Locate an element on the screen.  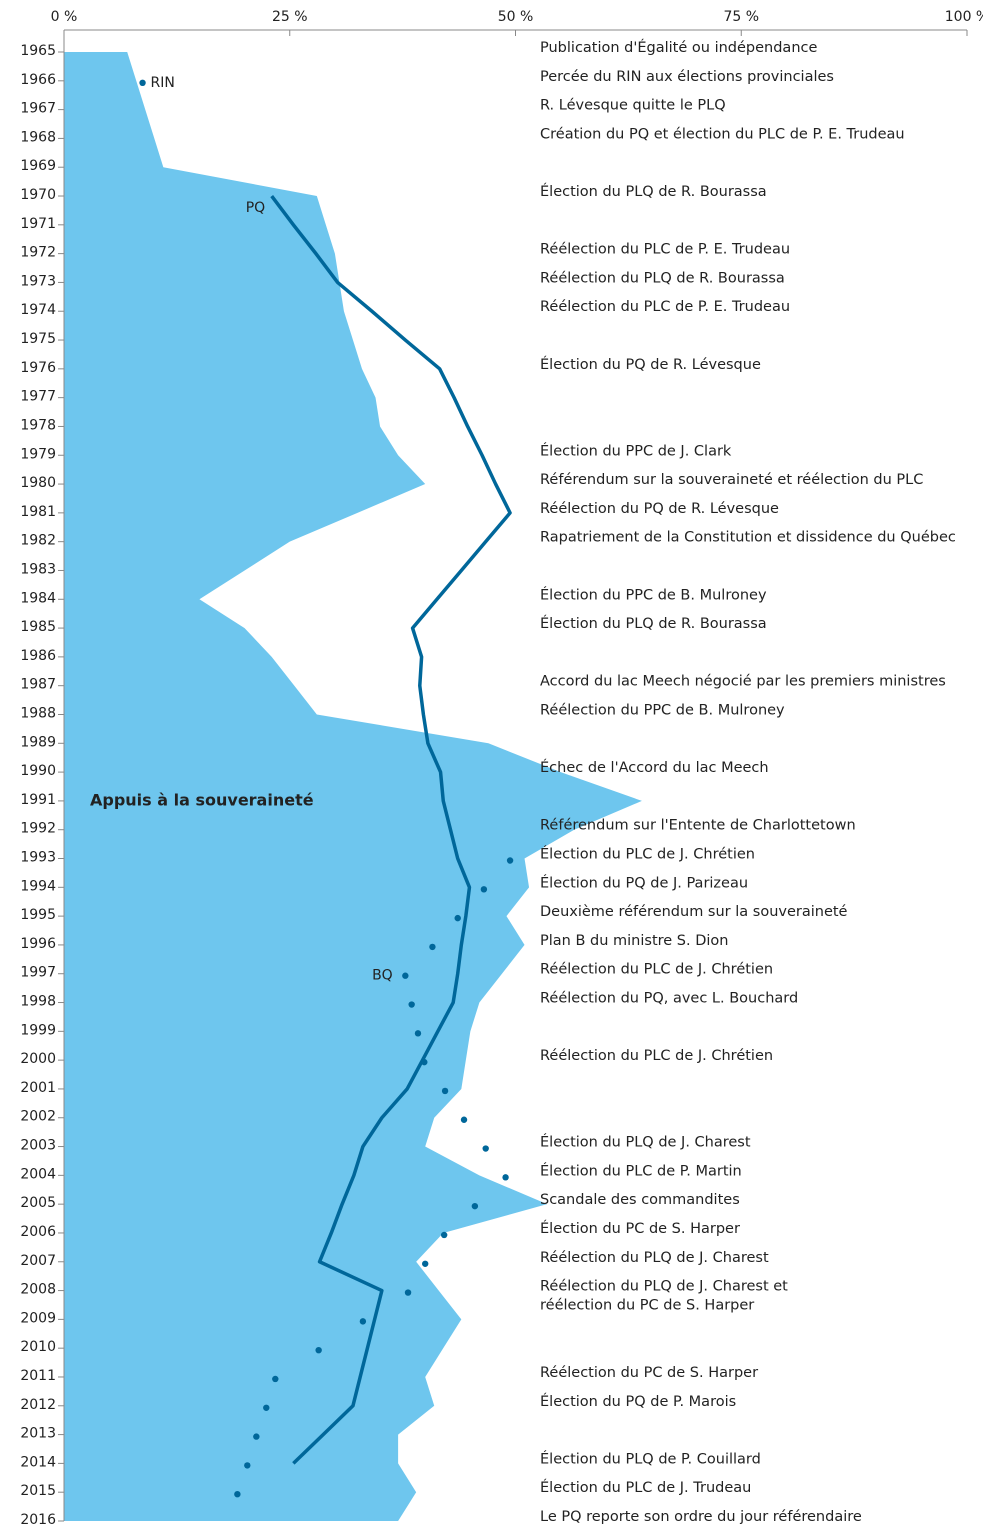
y-tick-label: 2013 is located at coordinates (38, 1434).